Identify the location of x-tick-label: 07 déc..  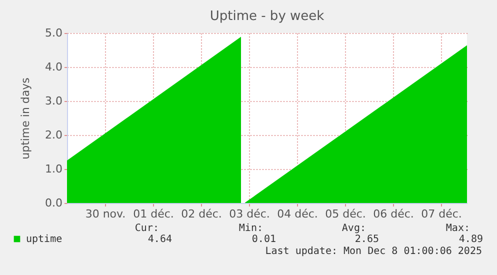
(441, 214).